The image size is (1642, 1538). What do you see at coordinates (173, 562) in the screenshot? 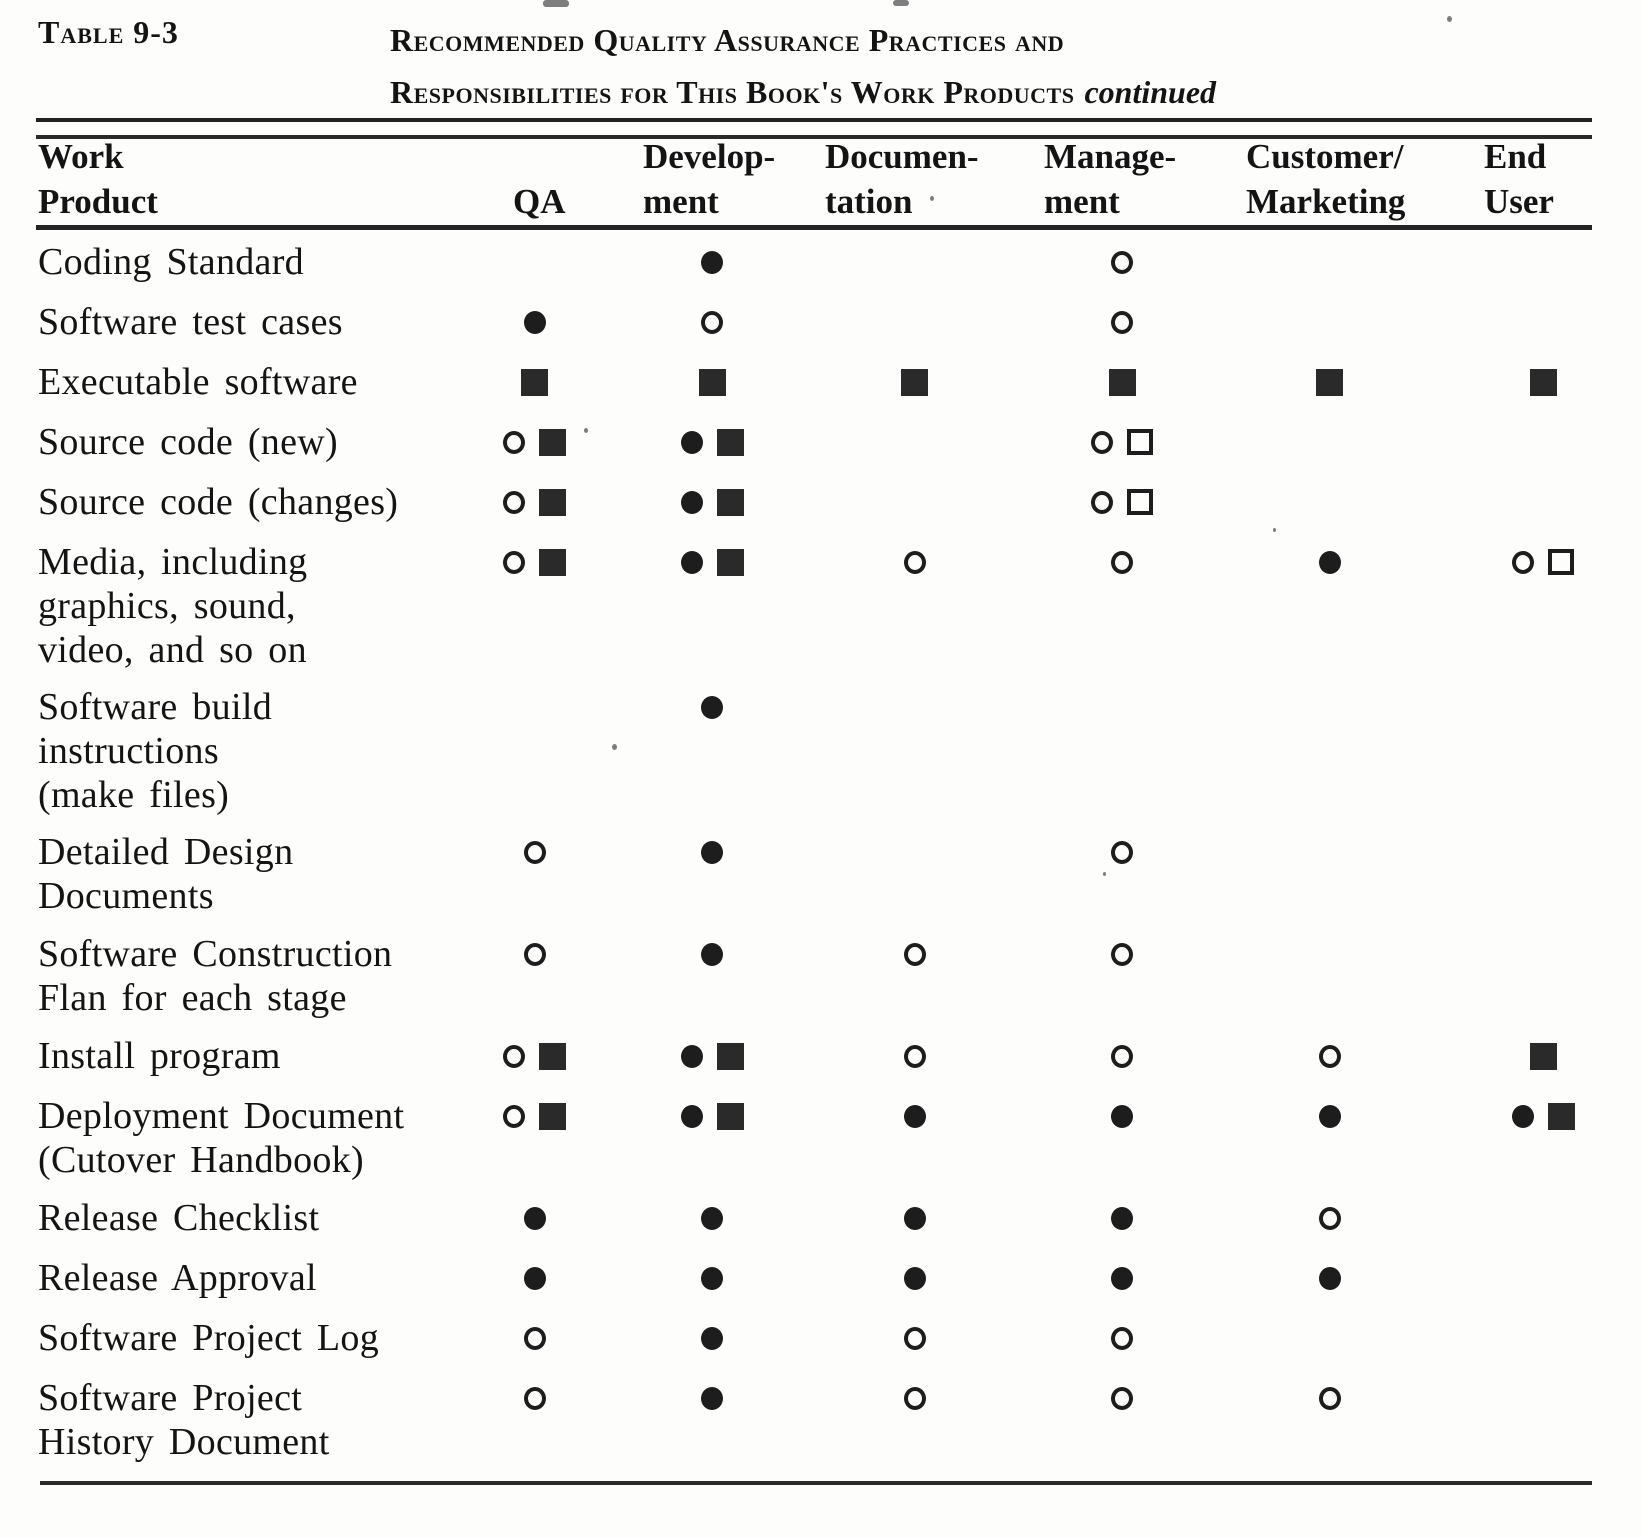
I see `label-line: Media, including` at bounding box center [173, 562].